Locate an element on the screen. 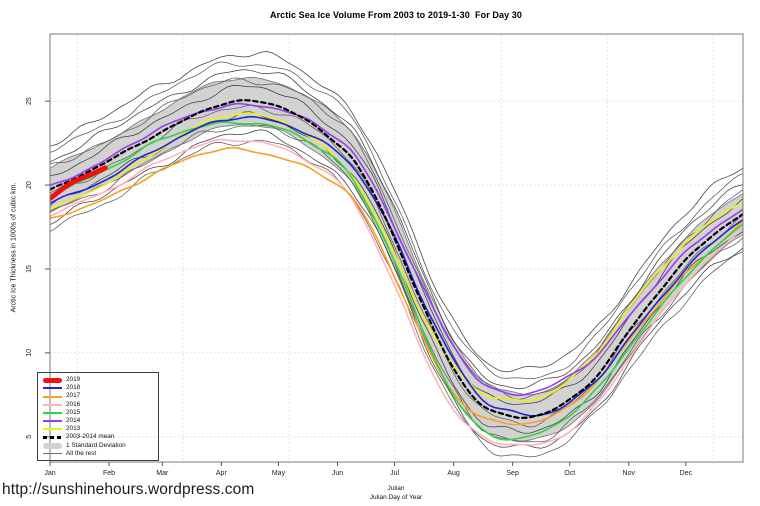  month-label: Oct is located at coordinates (569, 473).